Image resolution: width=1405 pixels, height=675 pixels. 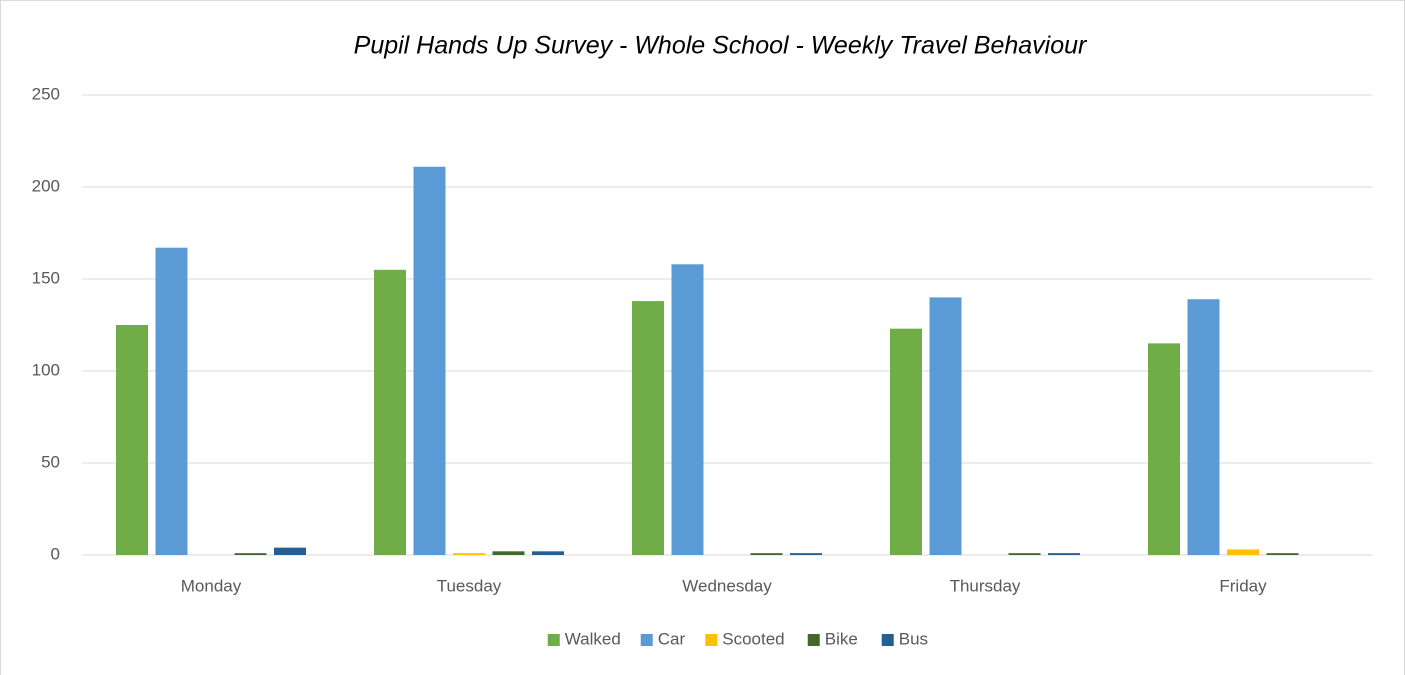 I want to click on x-tick-label: Monday, so click(x=211, y=585).